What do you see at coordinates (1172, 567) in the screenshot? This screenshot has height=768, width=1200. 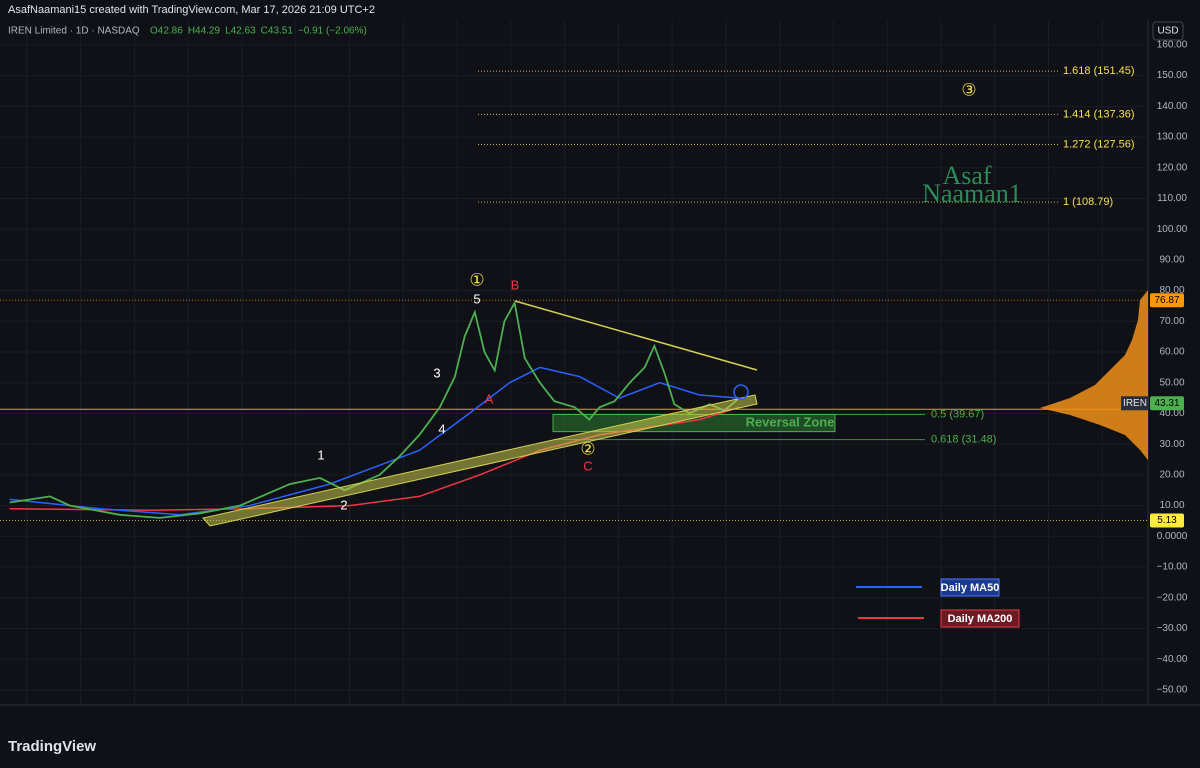 I see `y-tick-label: −10.00` at bounding box center [1172, 567].